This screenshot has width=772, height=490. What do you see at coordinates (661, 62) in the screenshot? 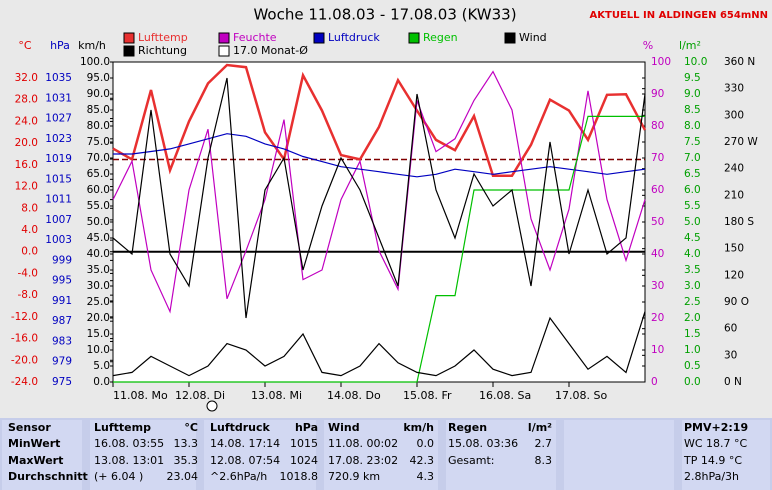
I see `tick-label: 100` at bounding box center [661, 62].